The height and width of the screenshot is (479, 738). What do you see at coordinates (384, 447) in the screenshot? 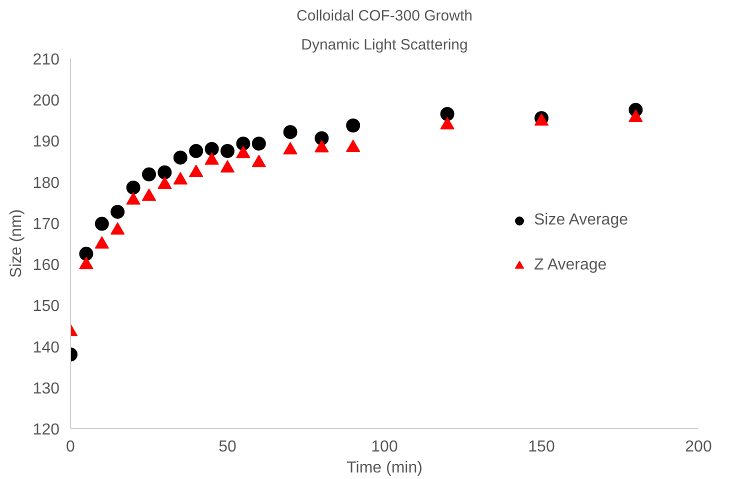
I see `x-tick-label: 100` at bounding box center [384, 447].